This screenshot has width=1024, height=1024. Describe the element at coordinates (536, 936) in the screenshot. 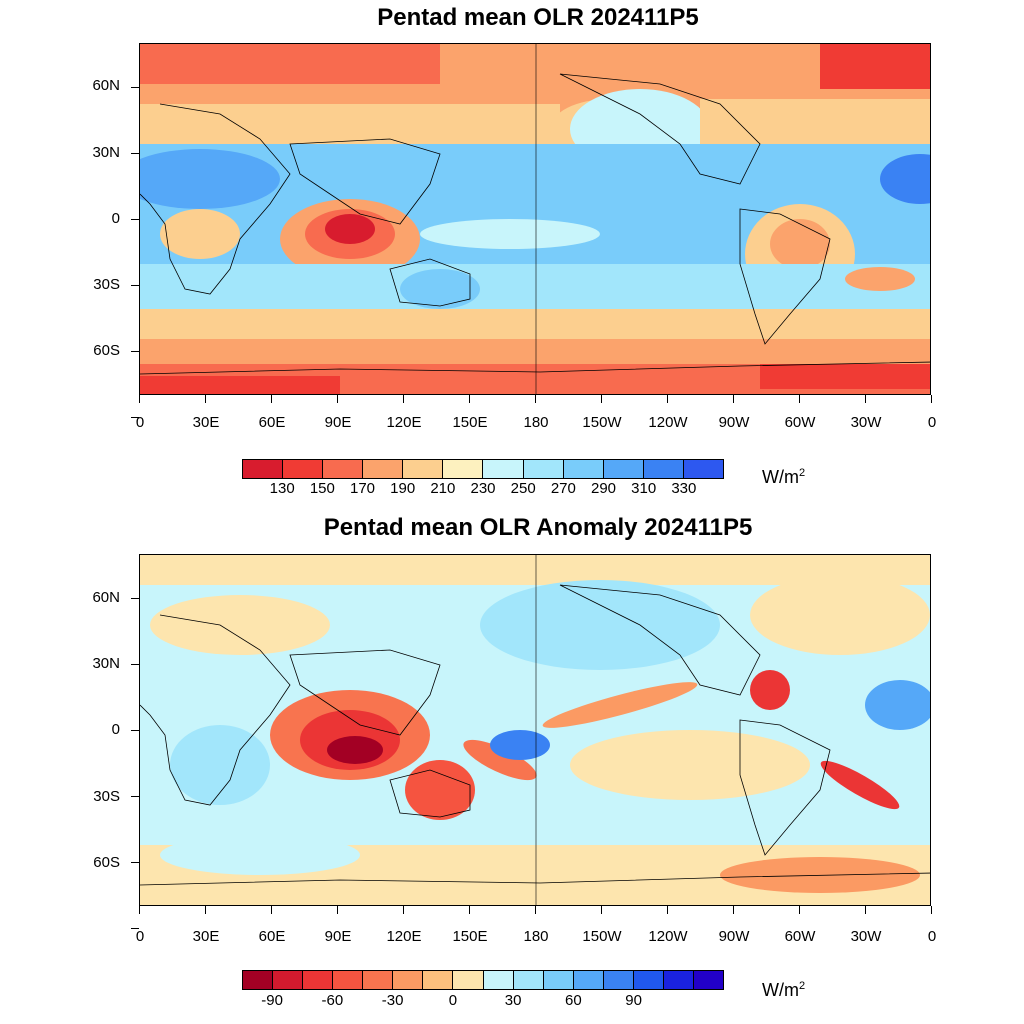

I see `lon-label: 180` at that location.